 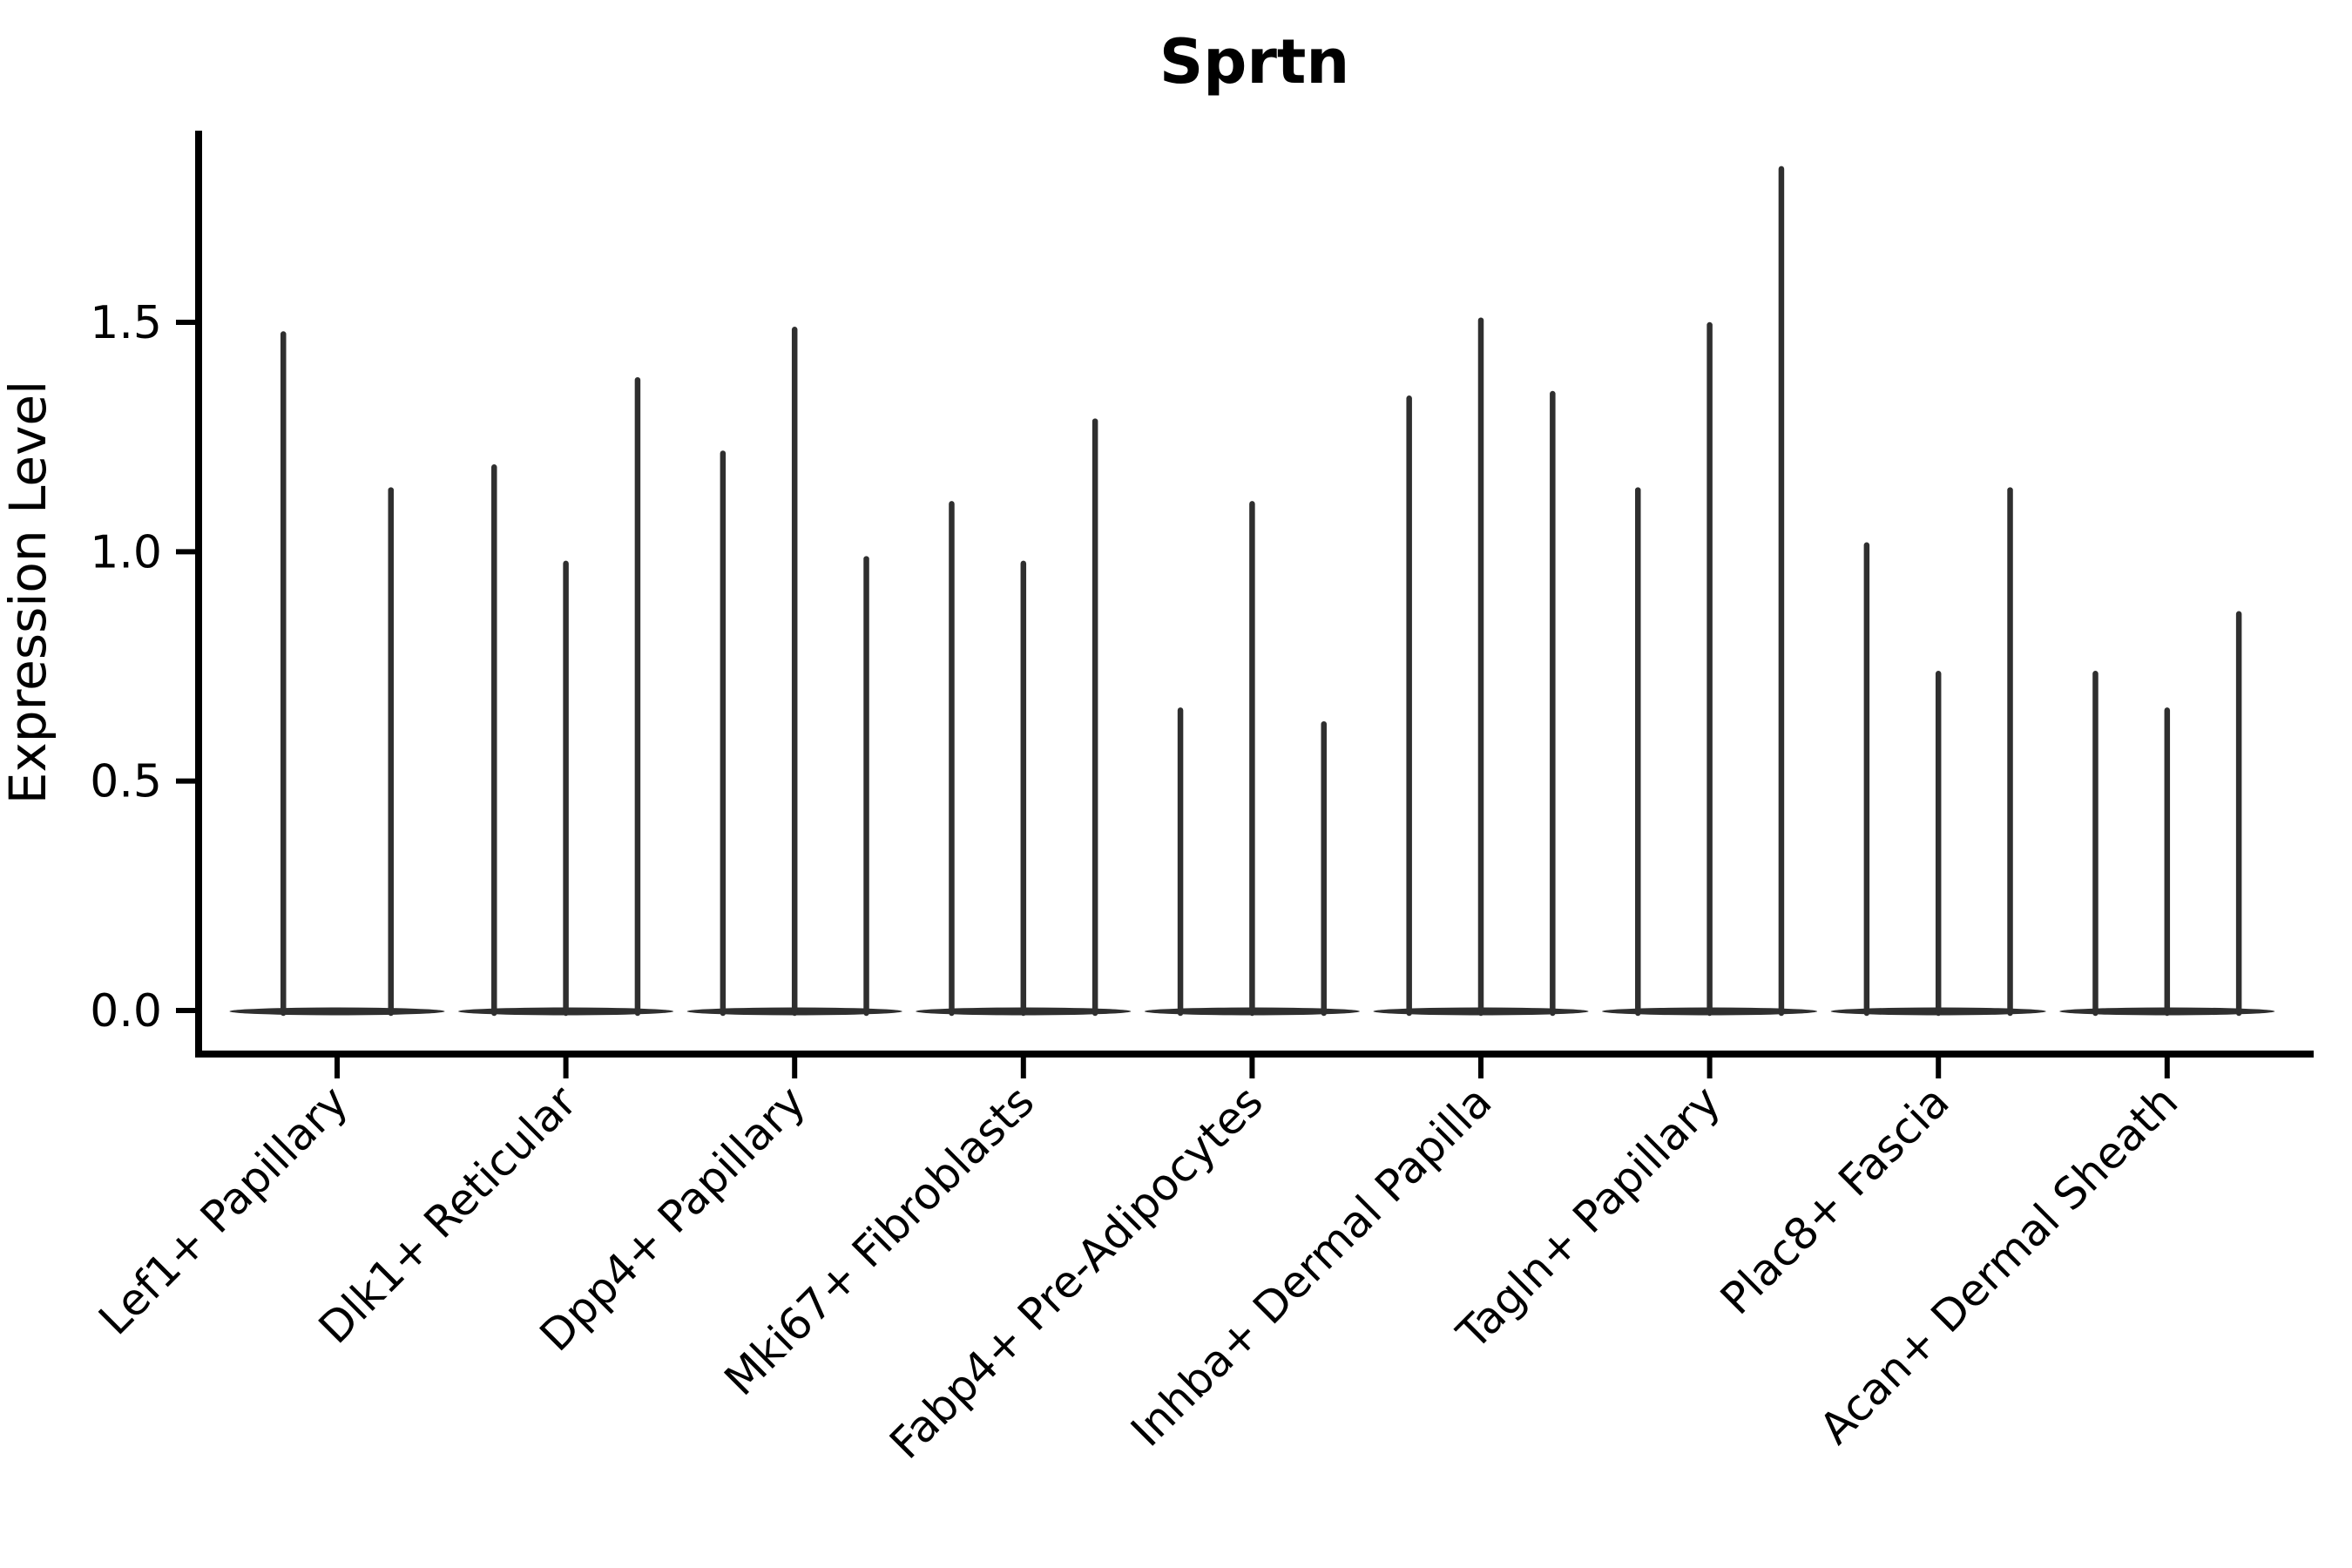 I want to click on x-tick-label: Inhba+ Dermal Papilla, so click(x=1311, y=1266).